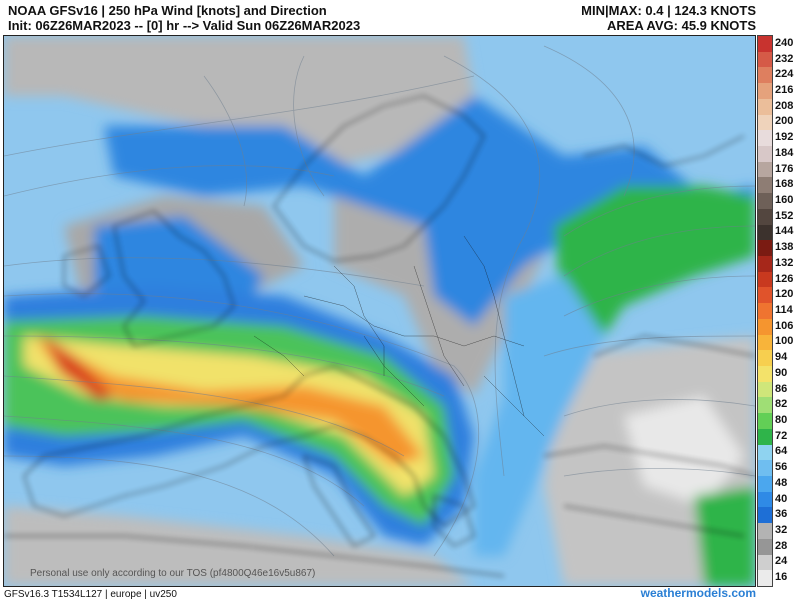 This screenshot has height=600, width=800. I want to click on colorbar-label: 72, so click(781, 435).